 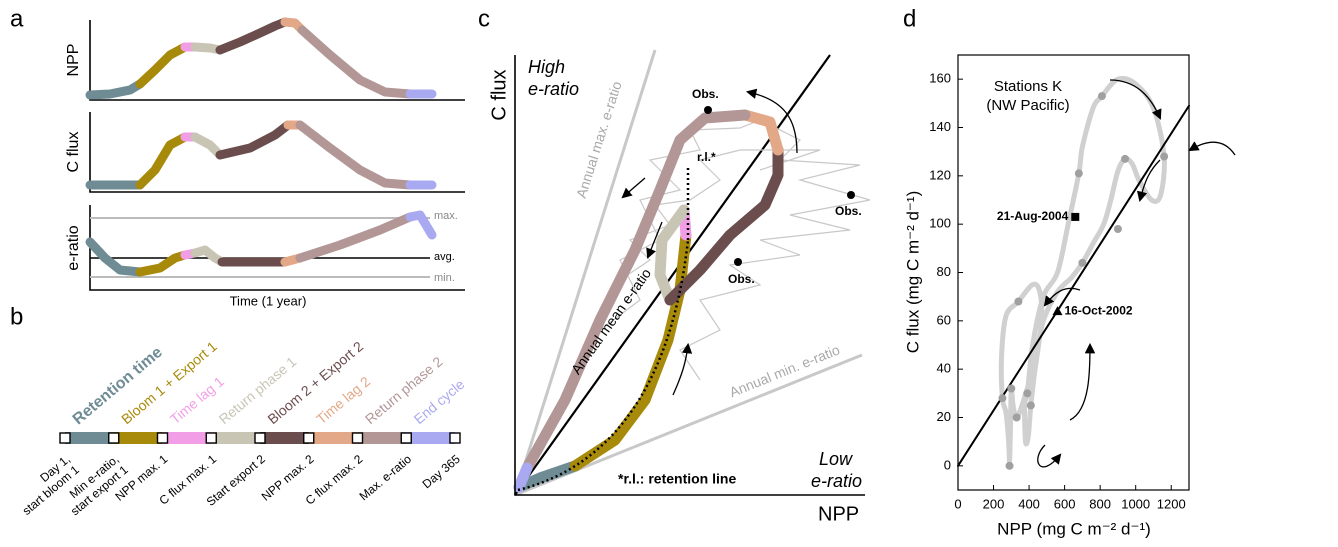 I want to click on y-tick-label: 0, so click(x=947, y=464).